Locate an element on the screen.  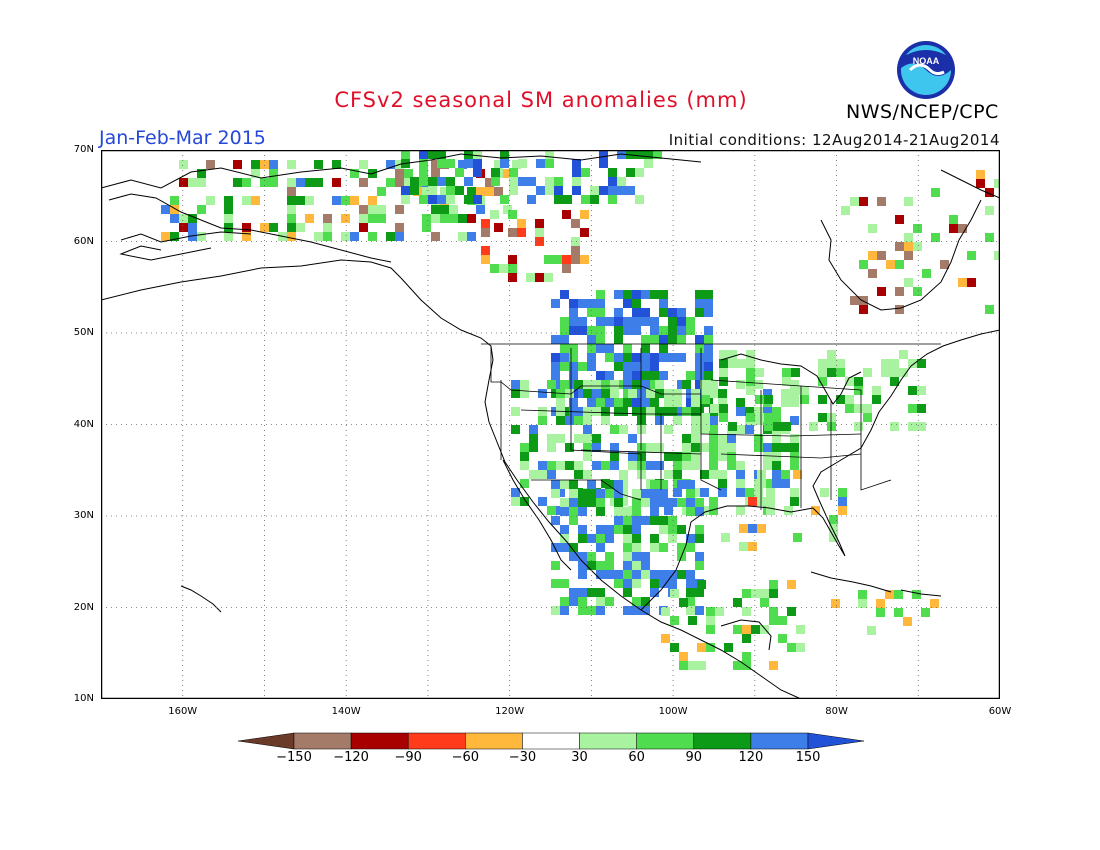
colorbar-cell is located at coordinates (779, 741).